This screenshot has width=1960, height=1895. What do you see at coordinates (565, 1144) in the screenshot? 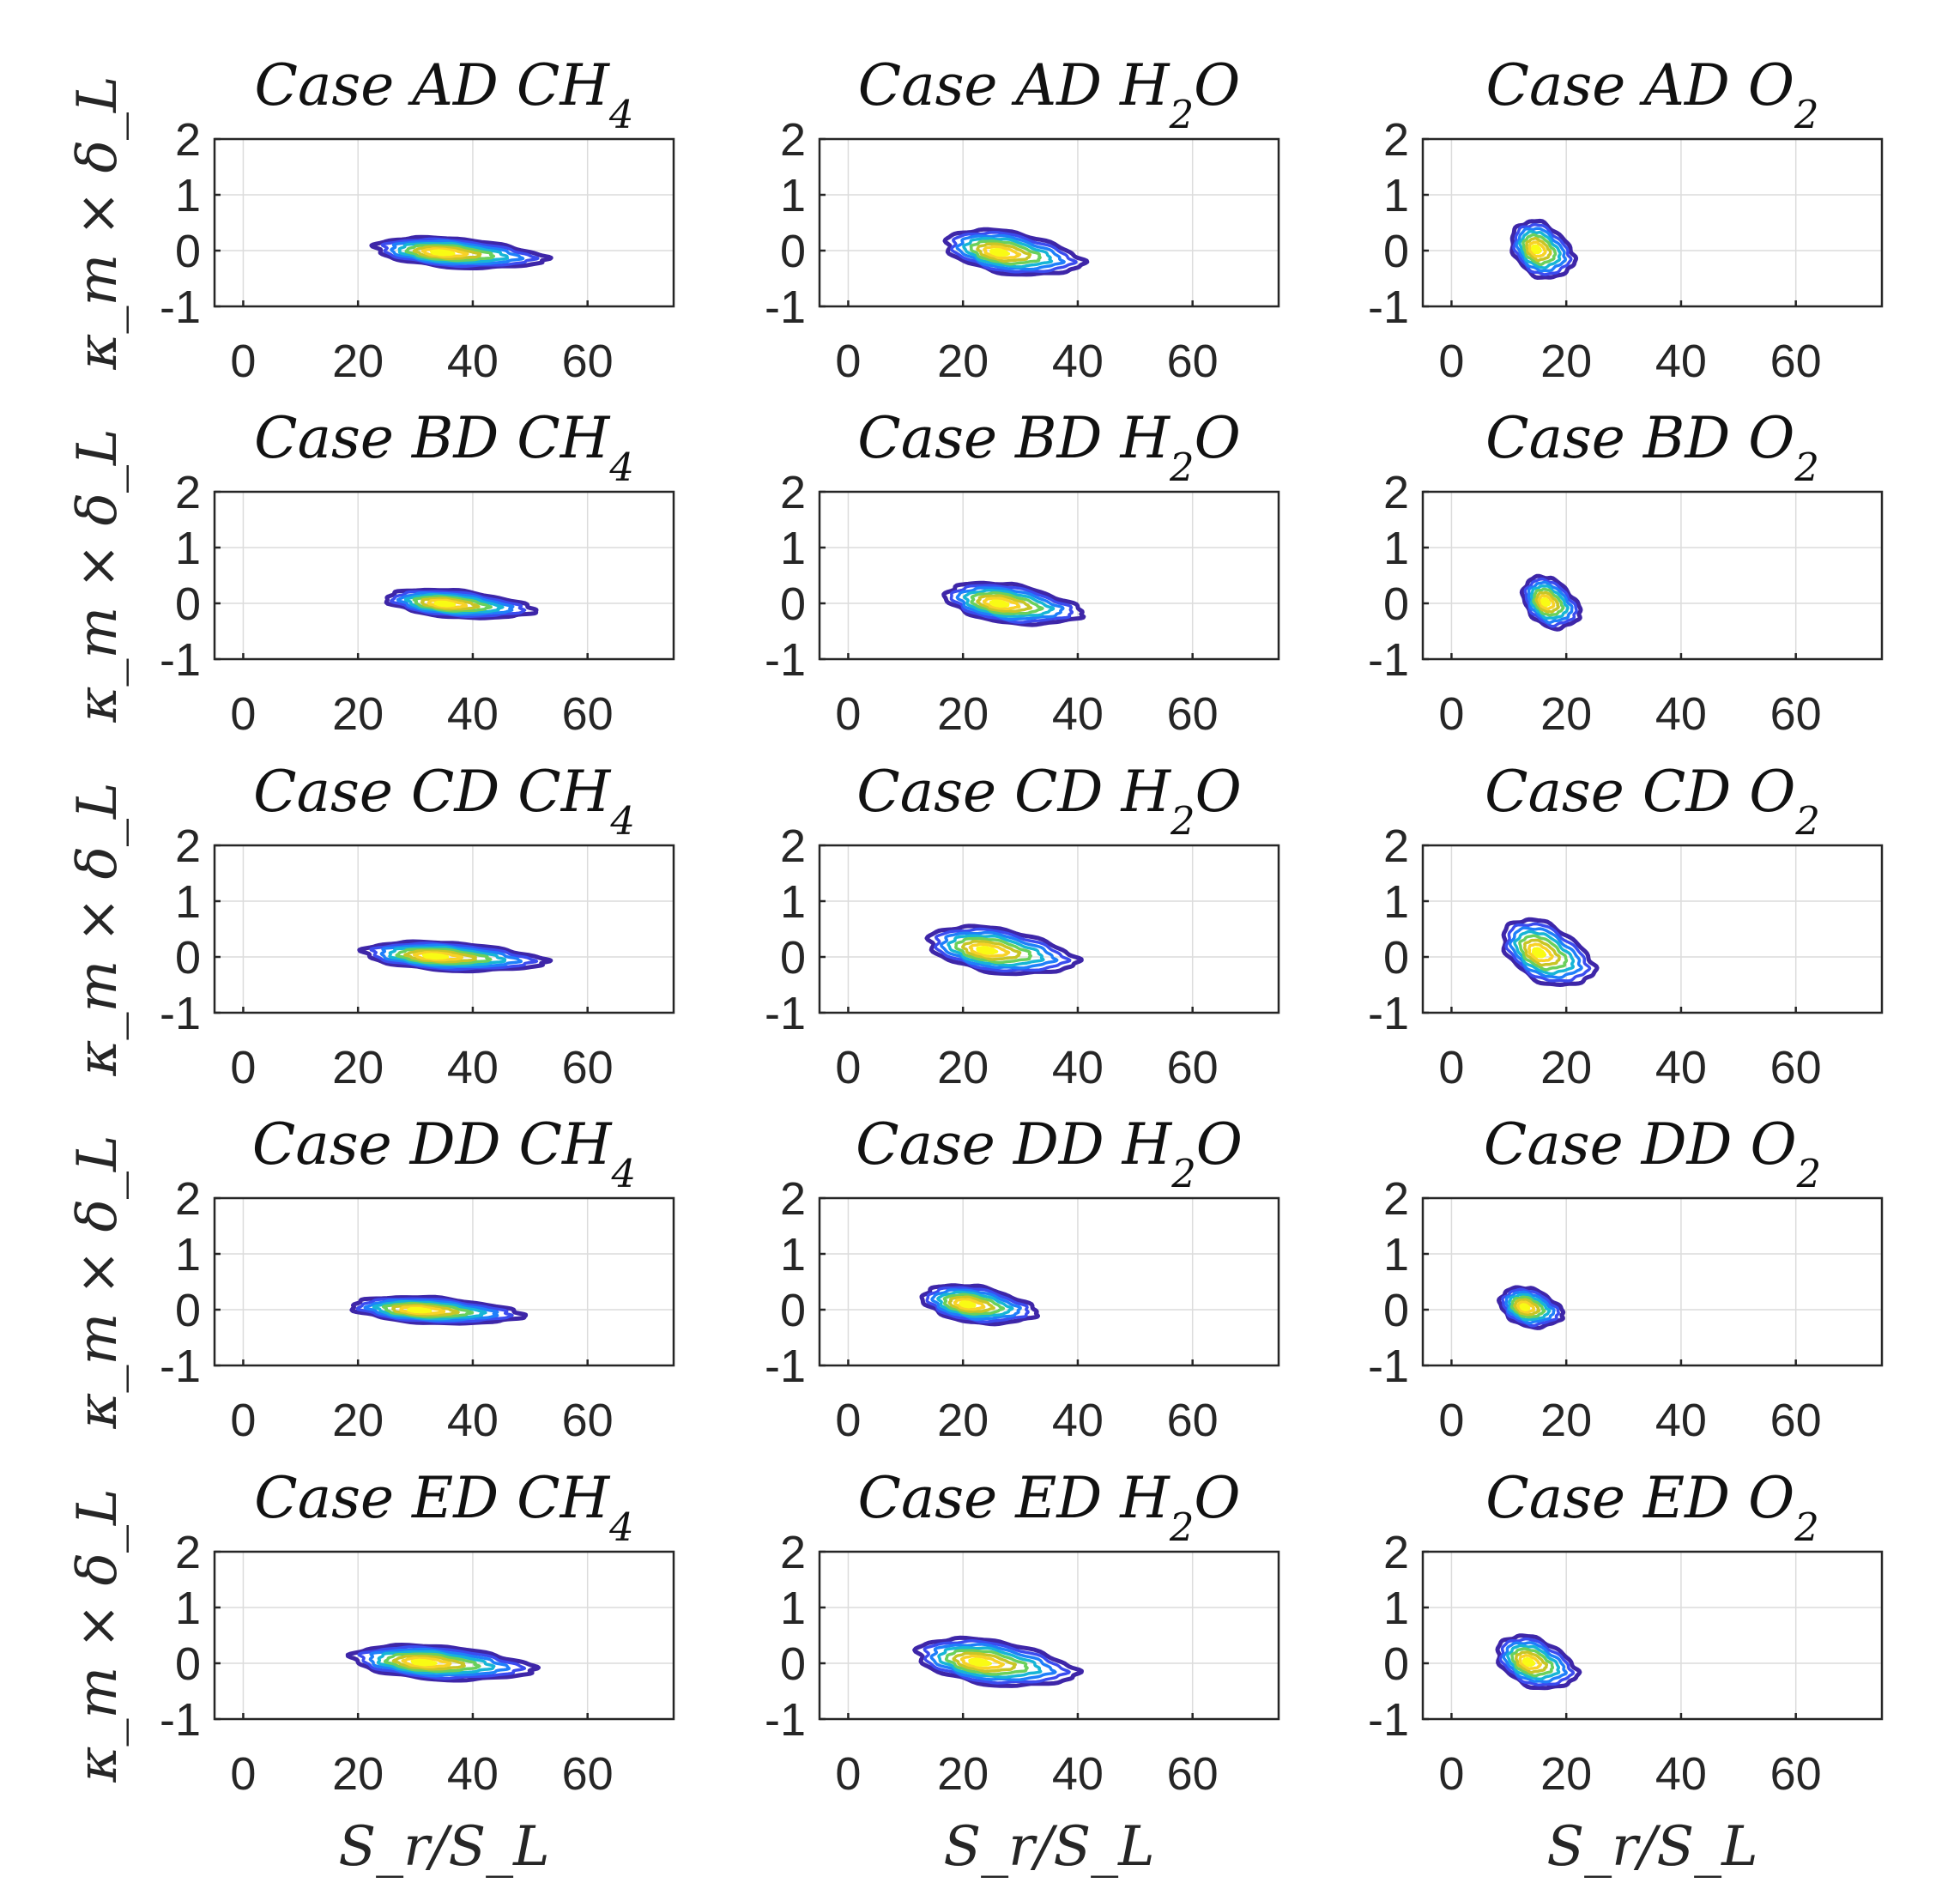
I see `panel-title-base: CH` at bounding box center [565, 1144].